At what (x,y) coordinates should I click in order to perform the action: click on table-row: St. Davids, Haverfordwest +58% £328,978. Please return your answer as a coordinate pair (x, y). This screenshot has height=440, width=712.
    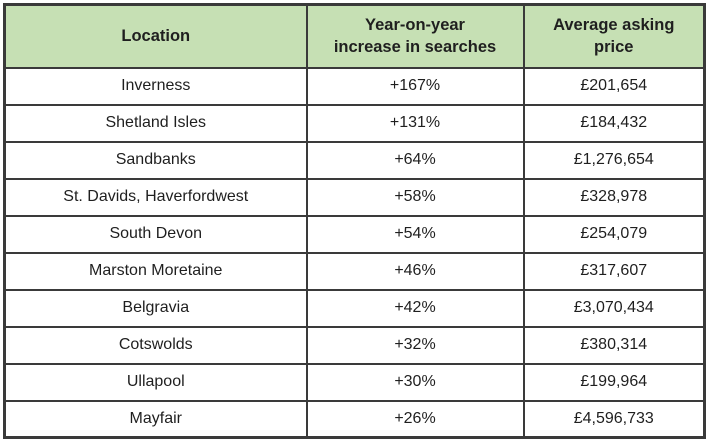
    Looking at the image, I should click on (354, 197).